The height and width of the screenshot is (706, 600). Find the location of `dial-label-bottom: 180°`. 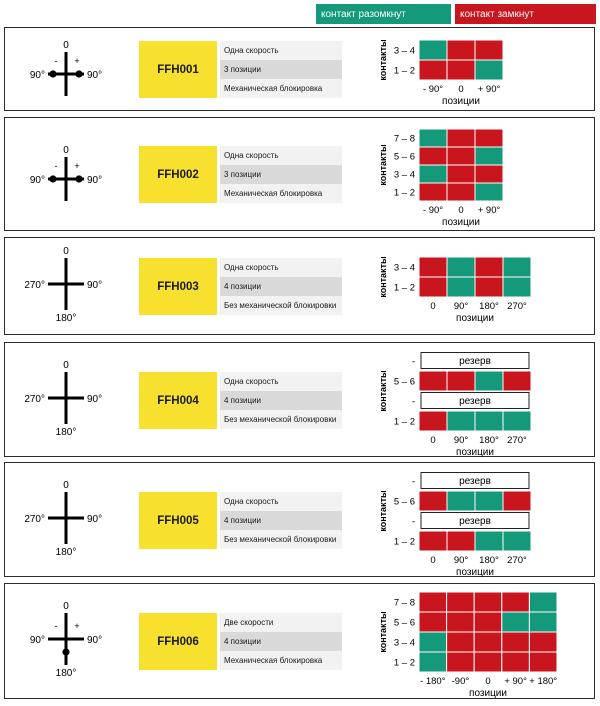

dial-label-bottom: 180° is located at coordinates (66, 673).